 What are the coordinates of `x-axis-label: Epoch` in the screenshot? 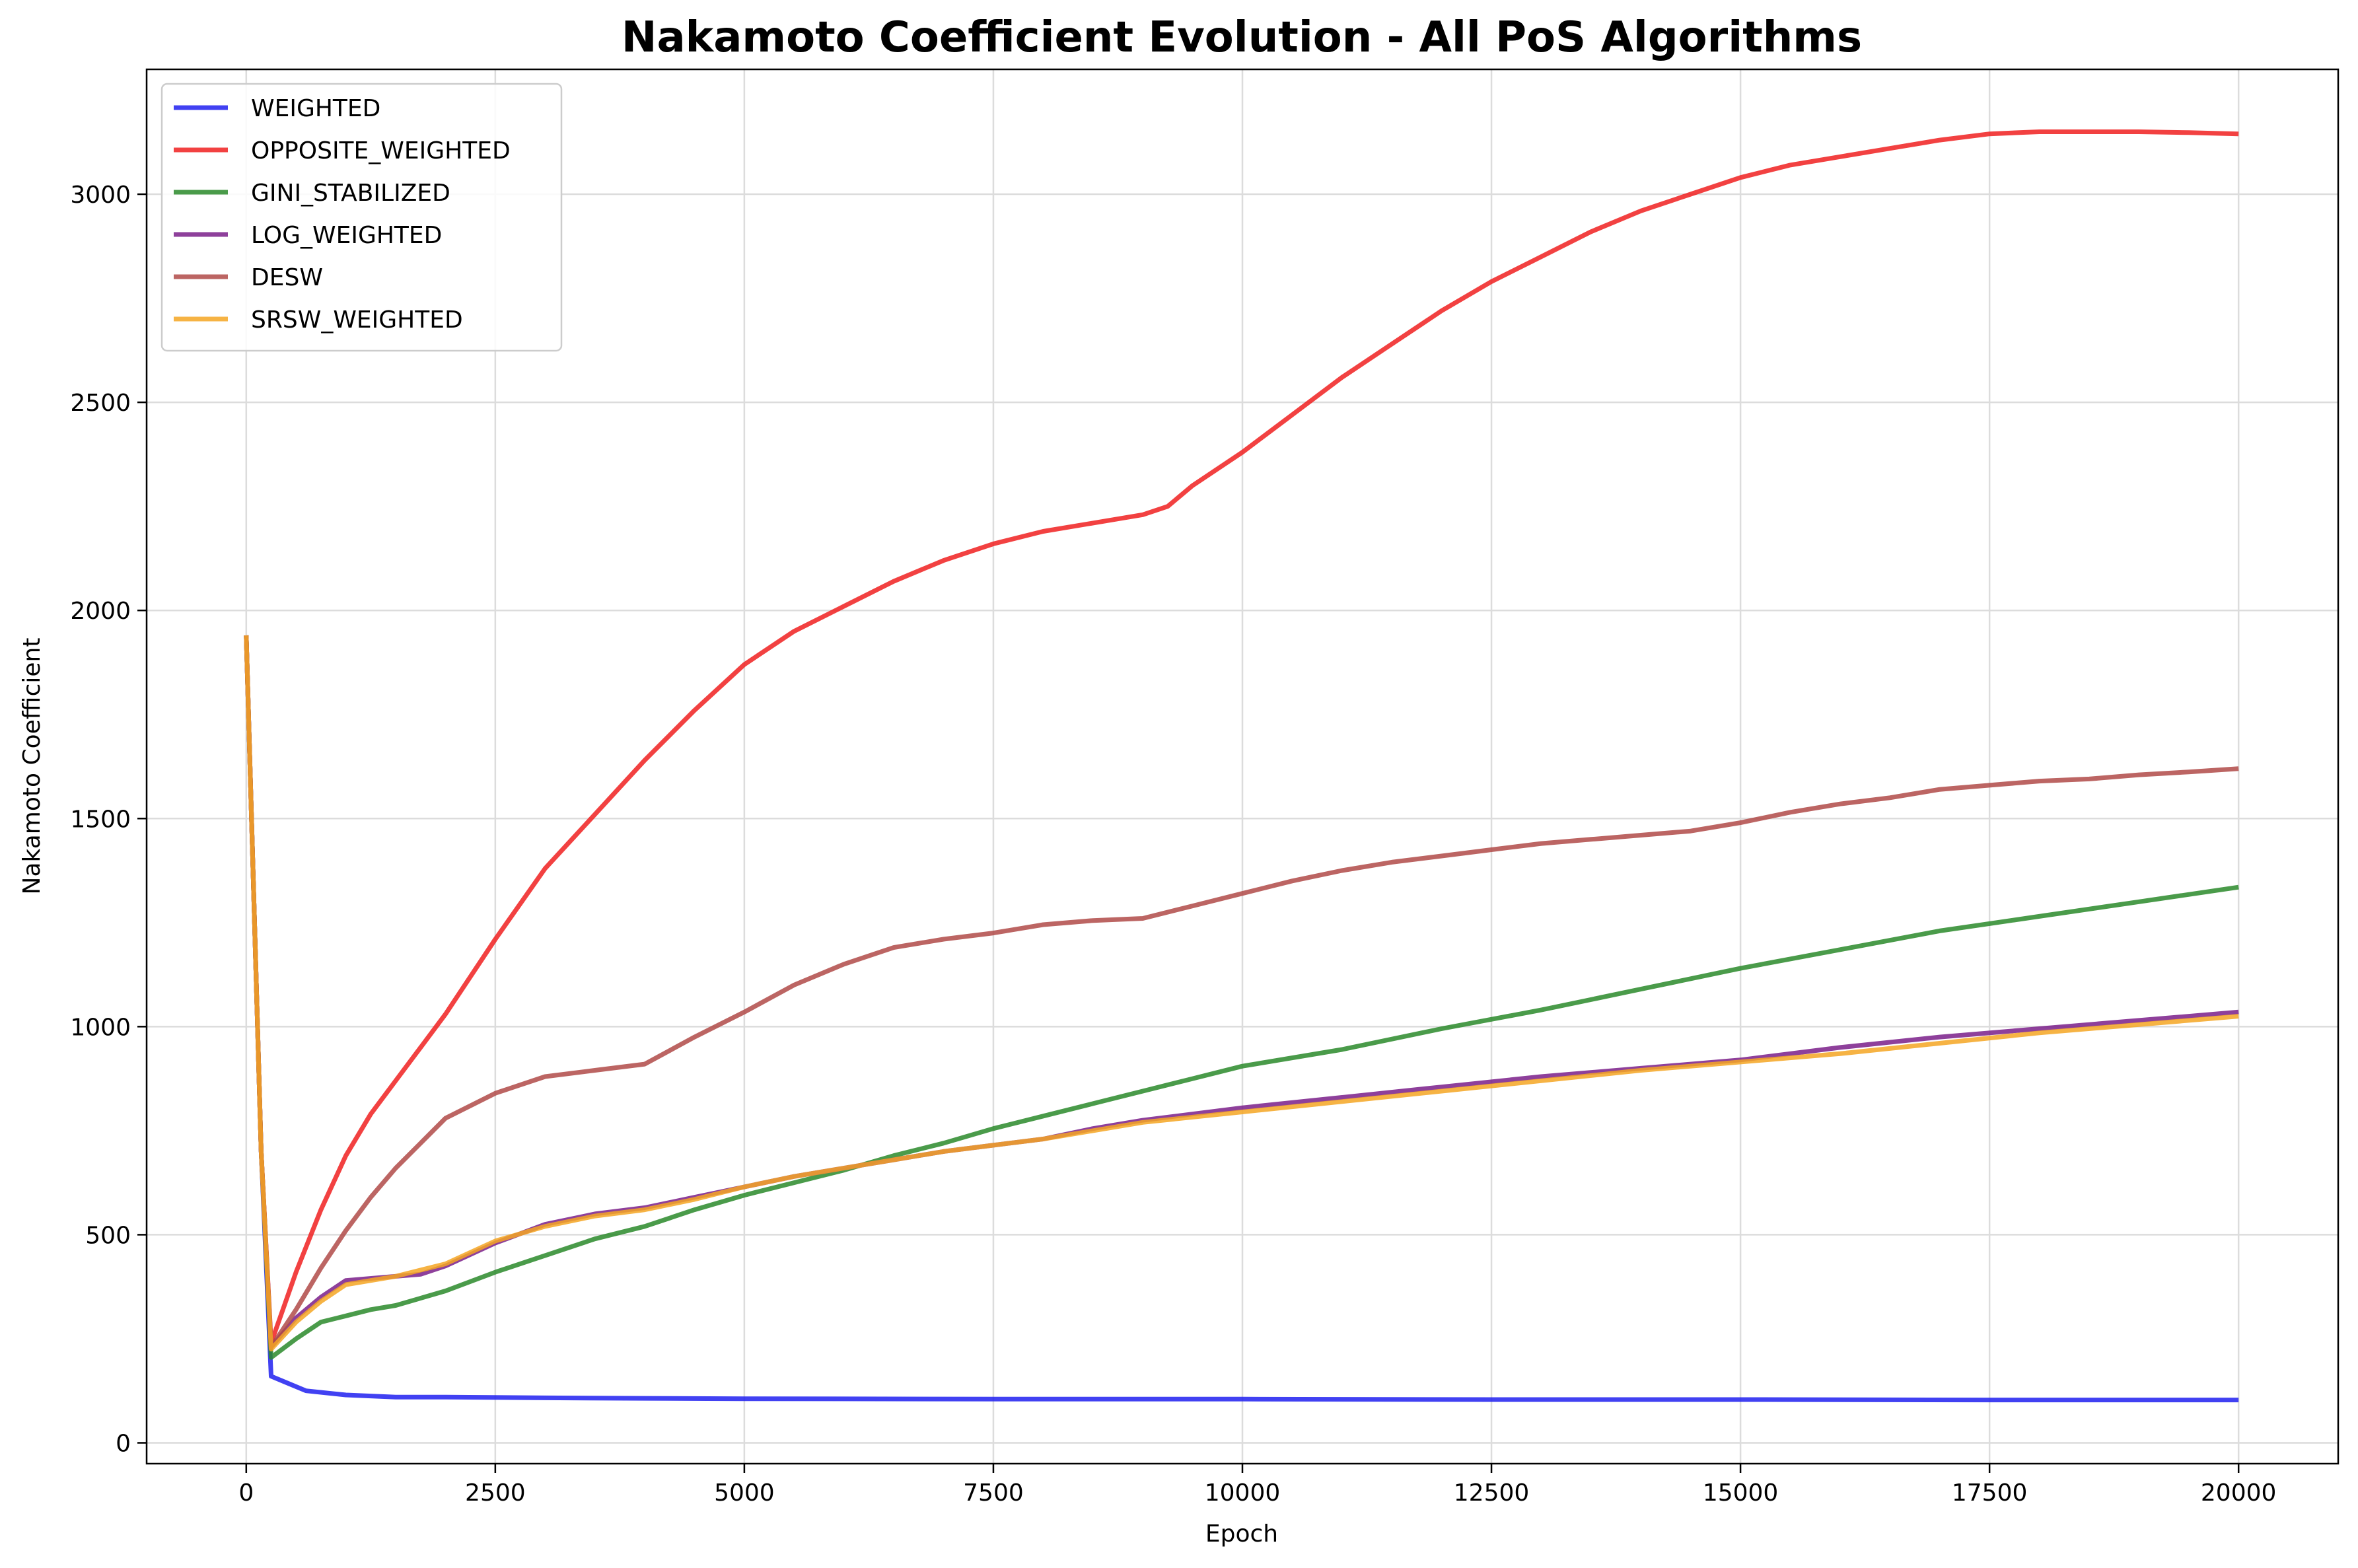 It's located at (1241, 1534).